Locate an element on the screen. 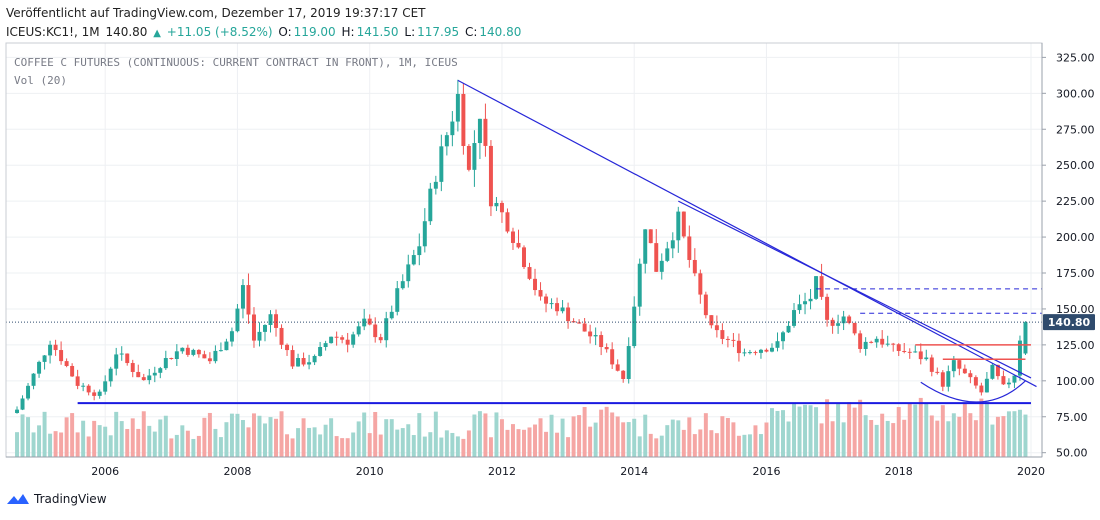  symbol-name: ICEUS:KC1!, 1M is located at coordinates (53, 32).